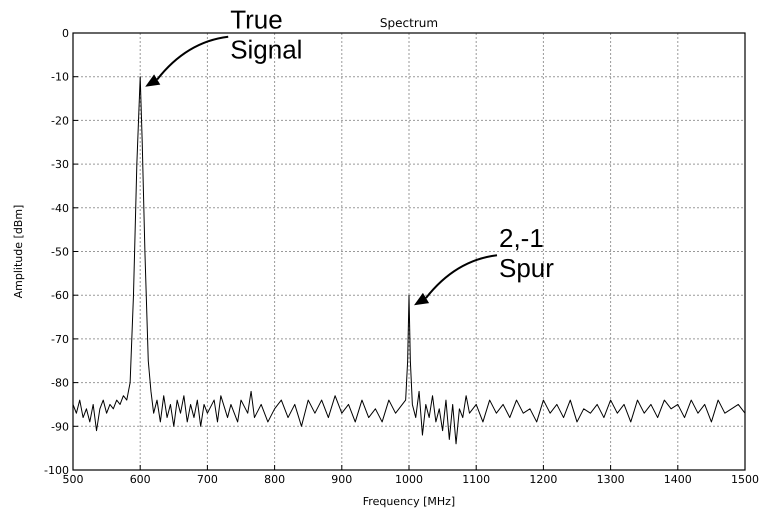  I want to click on x-tick-label: 1100, so click(476, 479).